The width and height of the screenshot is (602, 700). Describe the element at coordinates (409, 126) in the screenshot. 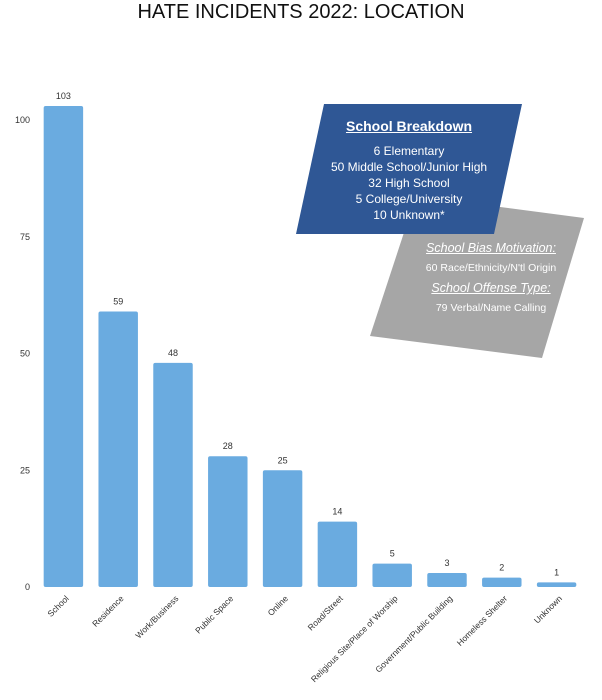

I see `school-breakdown-heading: School Breakdown` at that location.